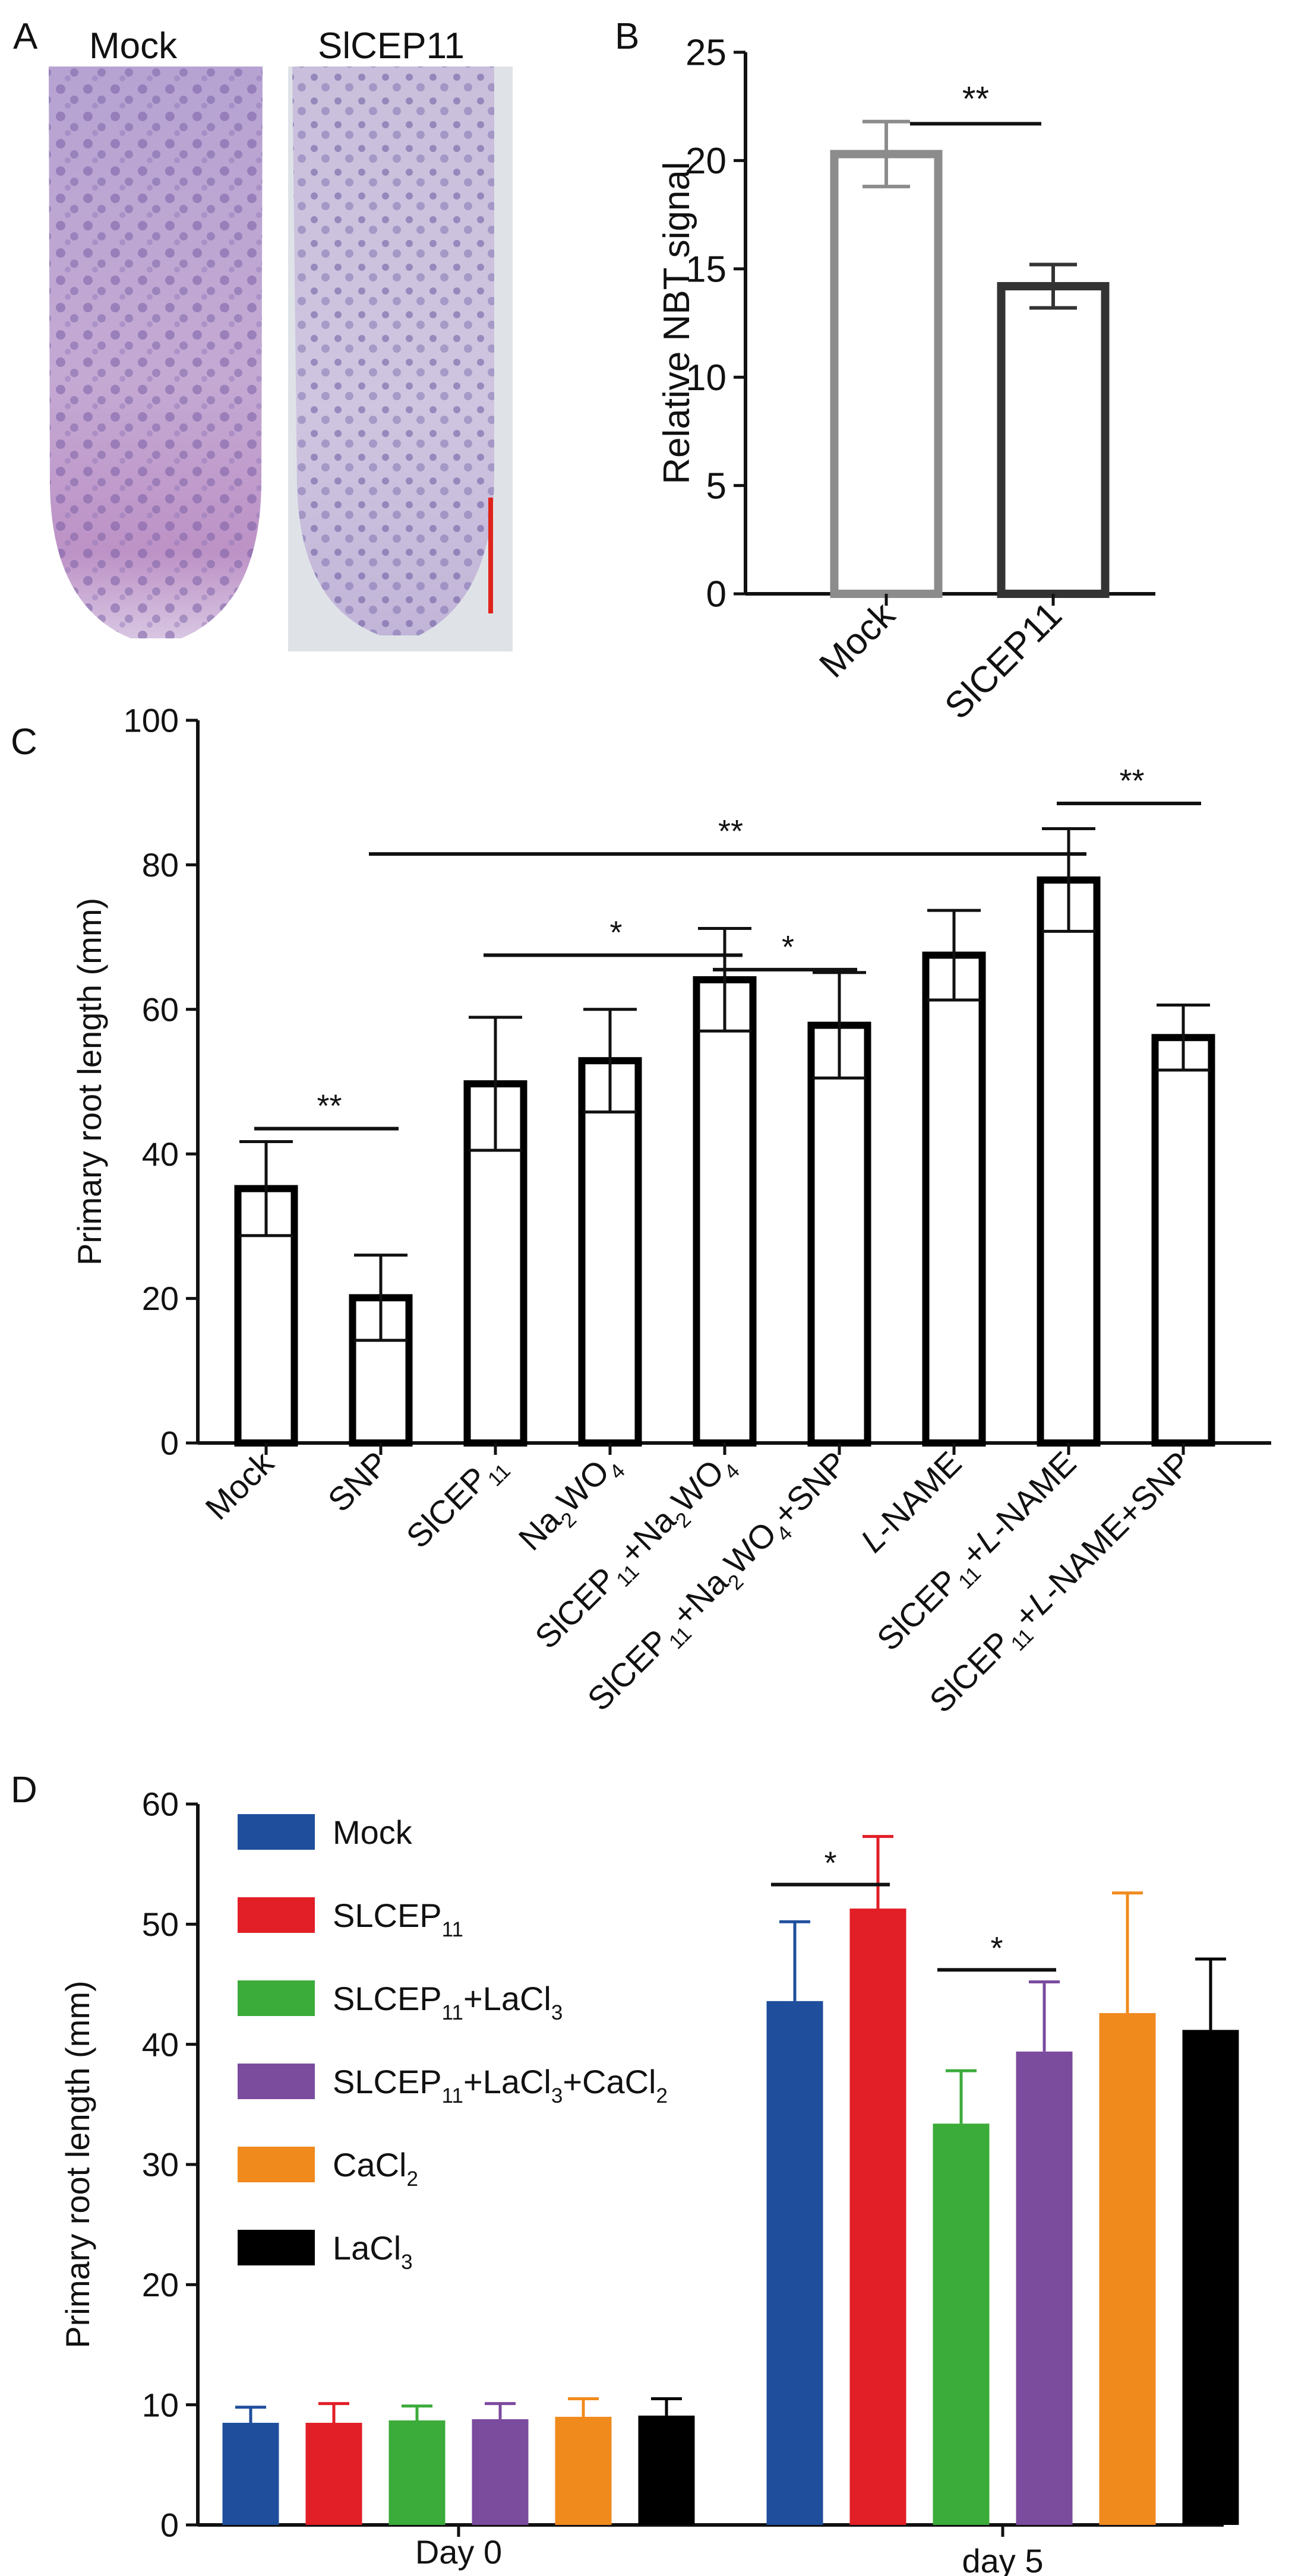 The height and width of the screenshot is (2576, 1311). I want to click on chartB-y-axis-title: Relative NBT signal, so click(677, 323).